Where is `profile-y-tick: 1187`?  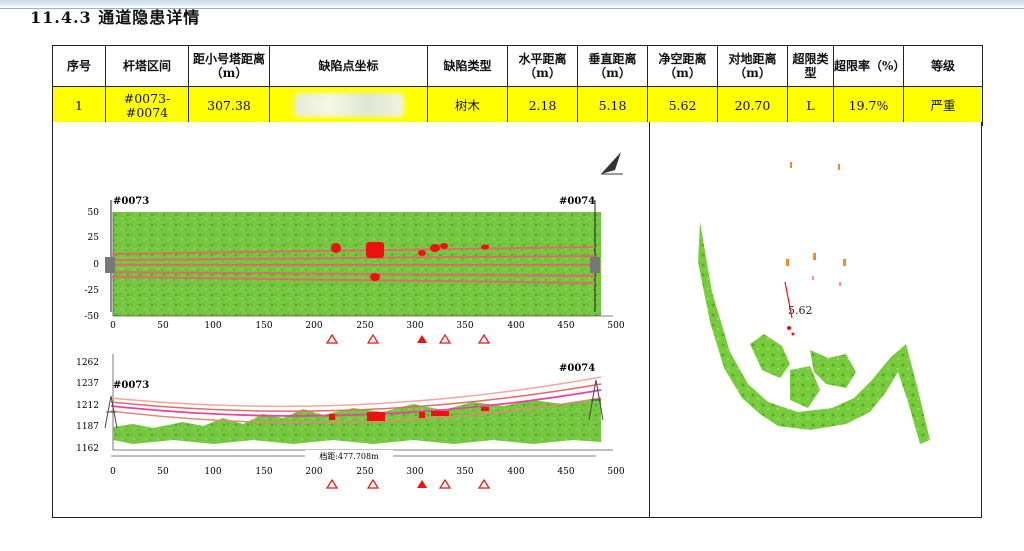
profile-y-tick: 1187 is located at coordinates (87, 427).